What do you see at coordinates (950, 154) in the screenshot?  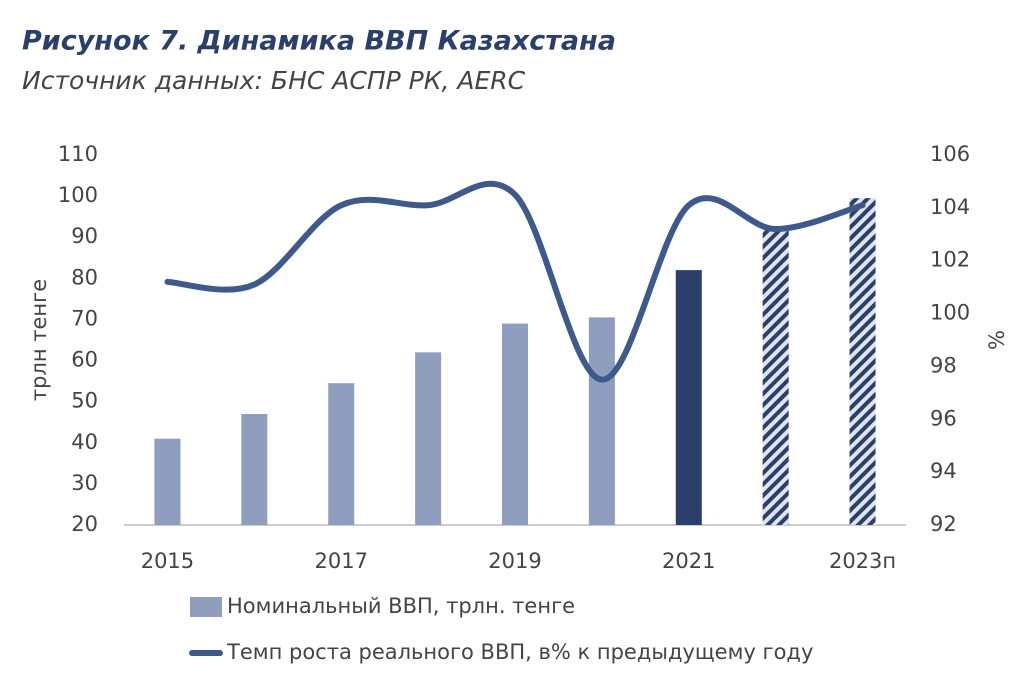 I see `y2-tick-label: 106` at bounding box center [950, 154].